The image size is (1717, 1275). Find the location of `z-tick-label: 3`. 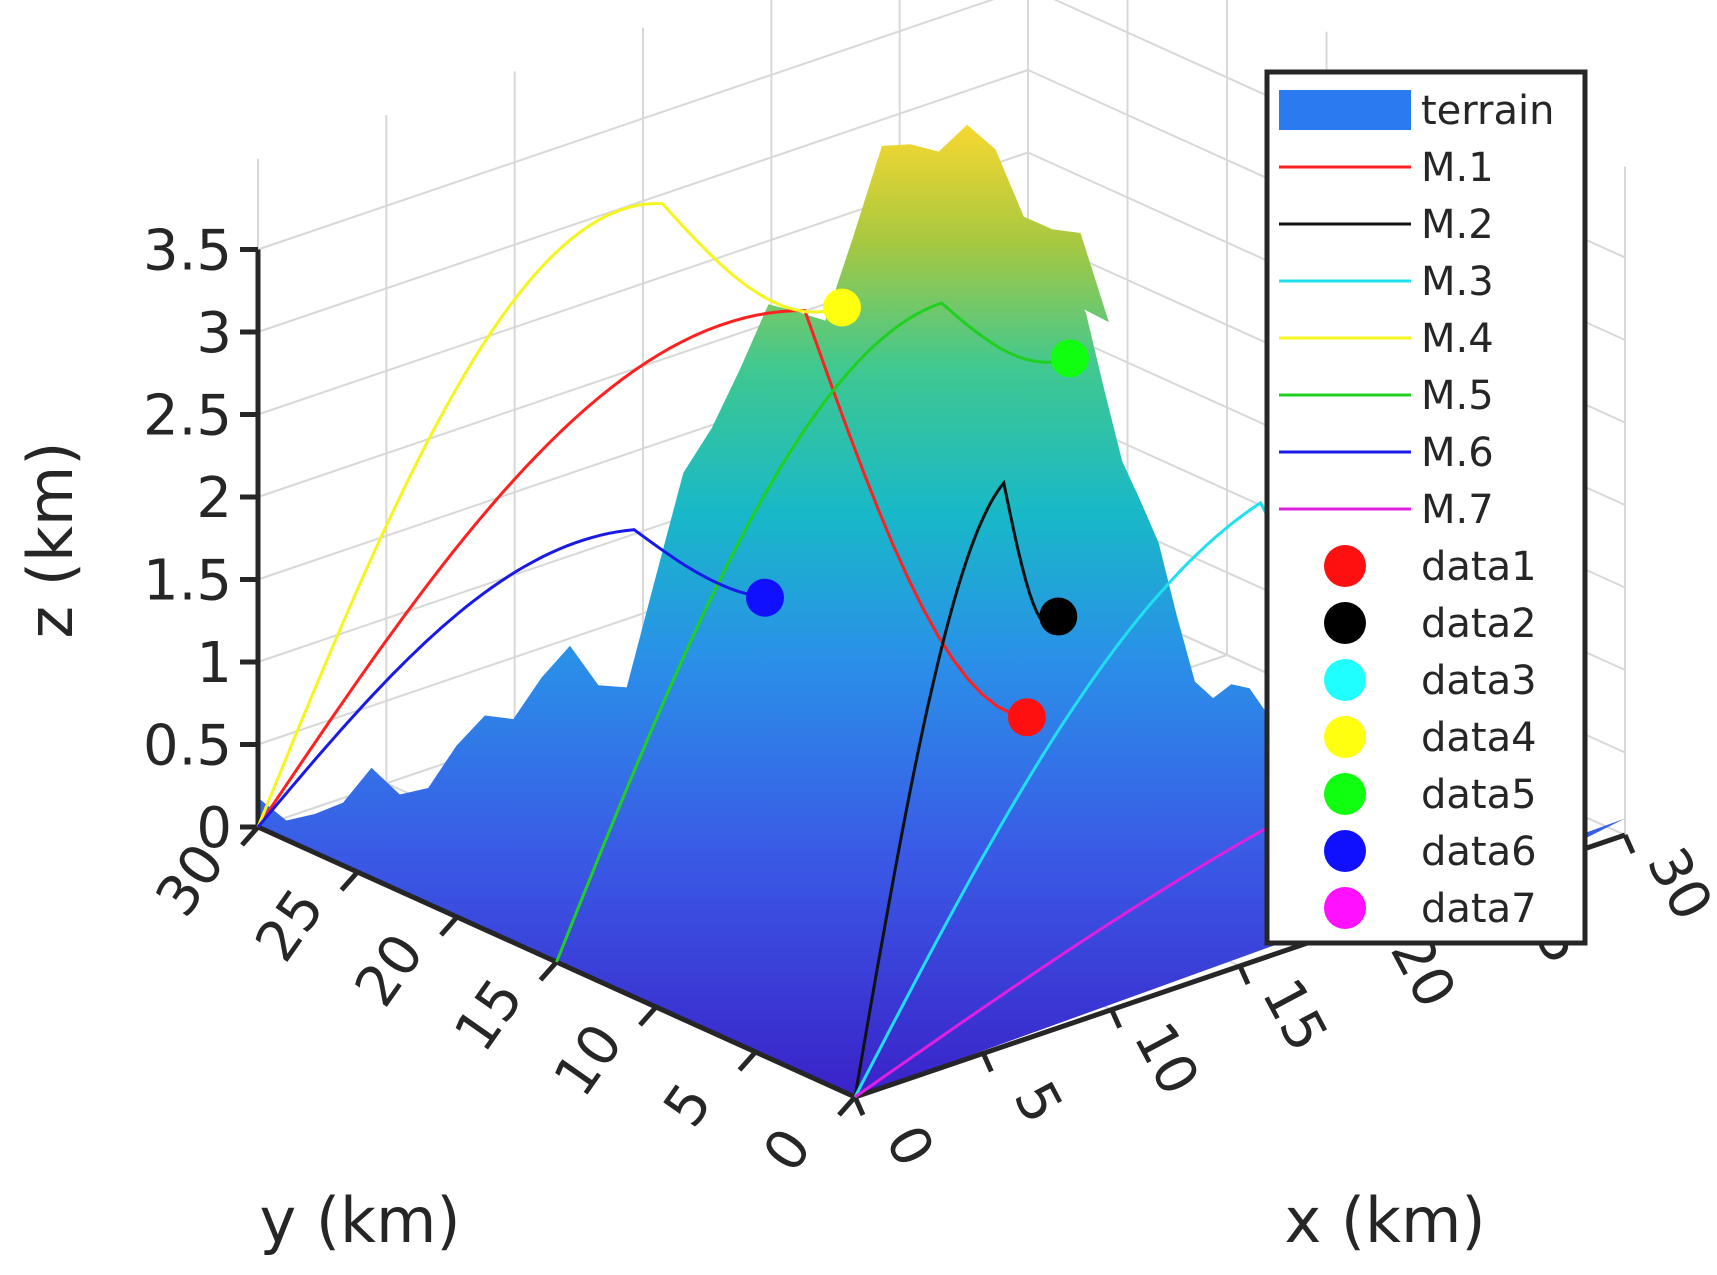

z-tick-label: 3 is located at coordinates (214, 333).